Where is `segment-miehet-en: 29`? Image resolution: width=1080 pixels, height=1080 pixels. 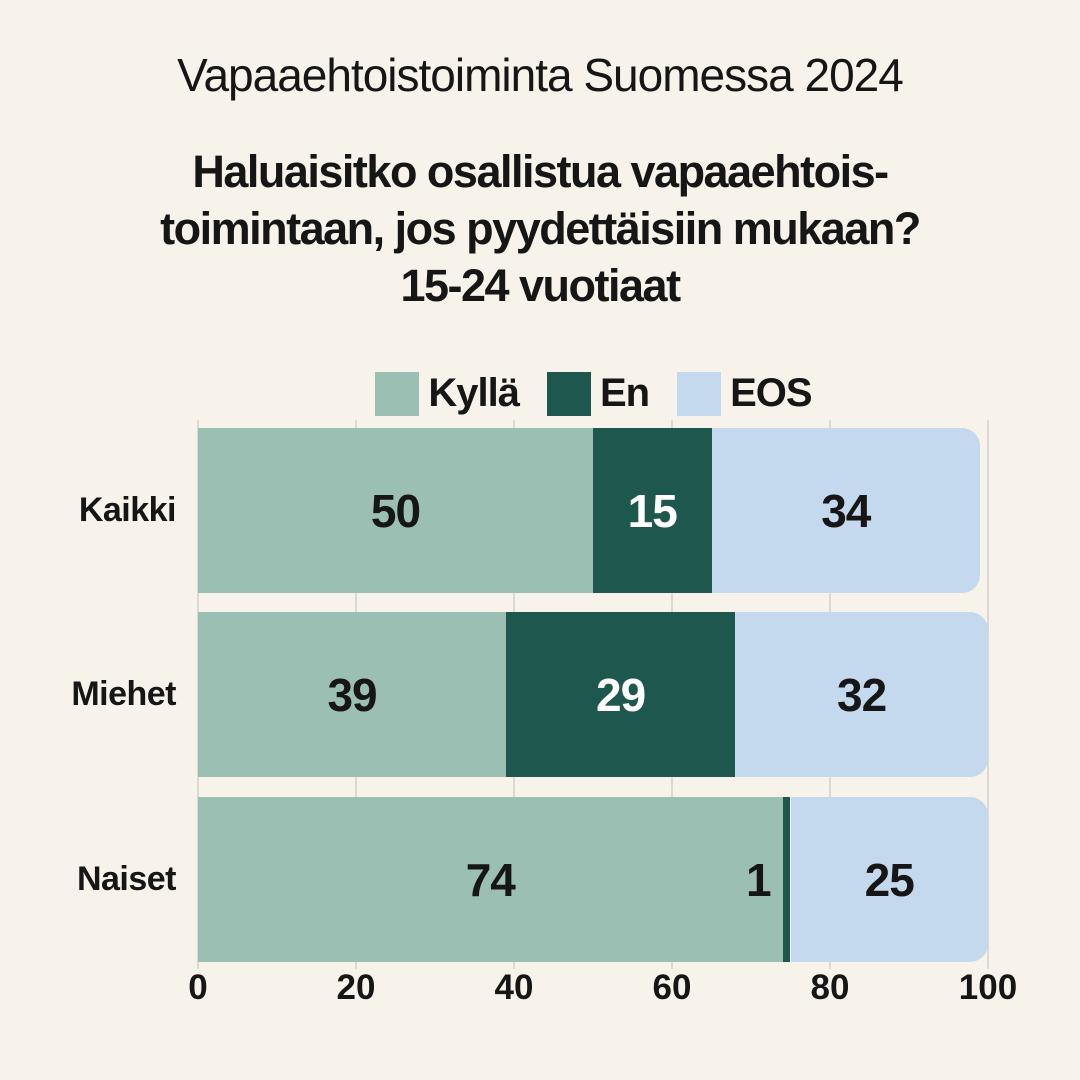
segment-miehet-en: 29 is located at coordinates (621, 694).